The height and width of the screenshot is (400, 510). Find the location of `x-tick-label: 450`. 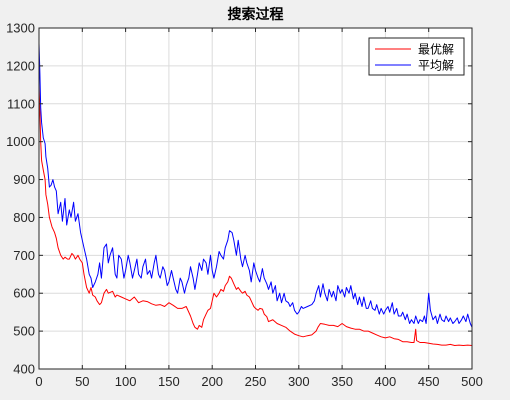

x-tick-label: 450 is located at coordinates (429, 381).